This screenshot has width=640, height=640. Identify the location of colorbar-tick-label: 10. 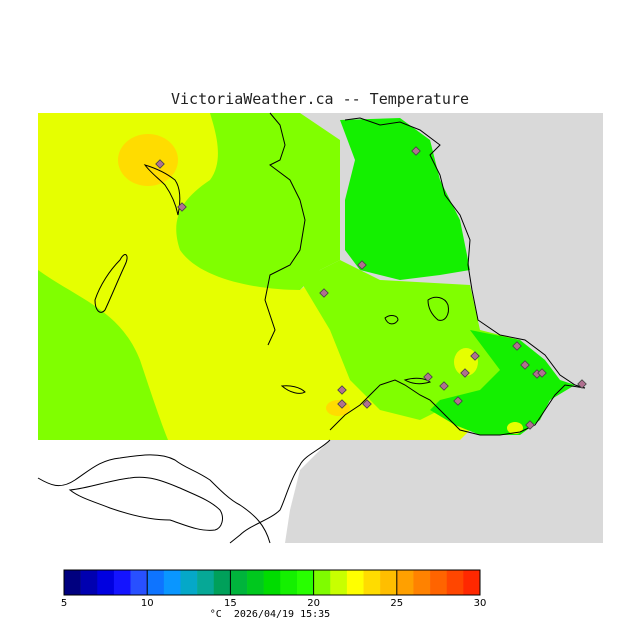
(147, 603).